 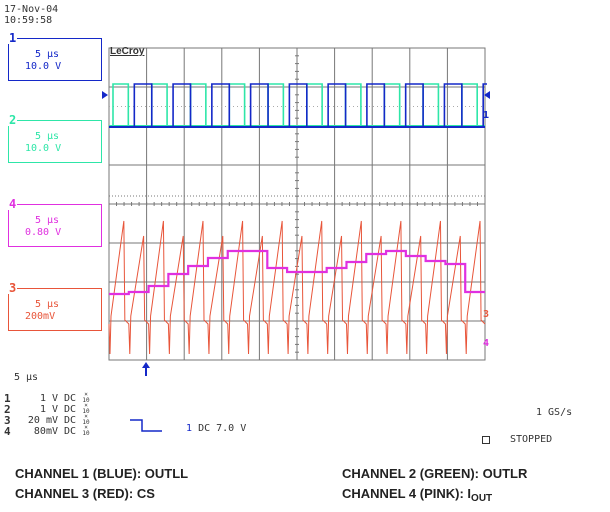 What do you see at coordinates (102, 473) in the screenshot?
I see `legend-ch1: CHANNEL 1 (BLUE): OUTLL` at bounding box center [102, 473].